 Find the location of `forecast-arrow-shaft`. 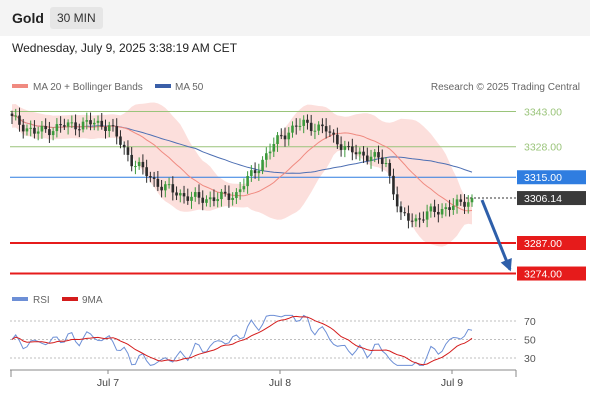

forecast-arrow-shaft is located at coordinates (496, 235).